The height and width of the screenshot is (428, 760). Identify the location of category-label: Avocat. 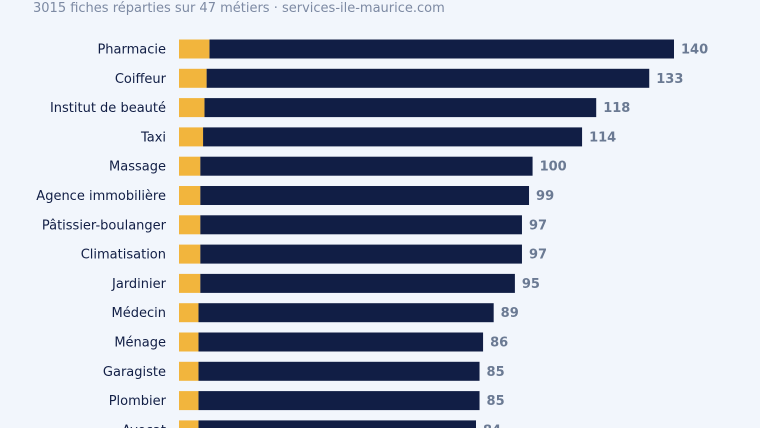
(144, 425).